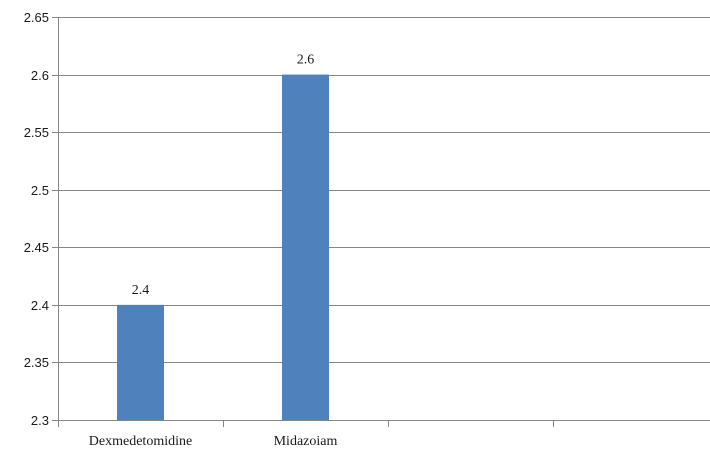 The width and height of the screenshot is (710, 454). What do you see at coordinates (40, 305) in the screenshot?
I see `y-tick-label: 2.4` at bounding box center [40, 305].